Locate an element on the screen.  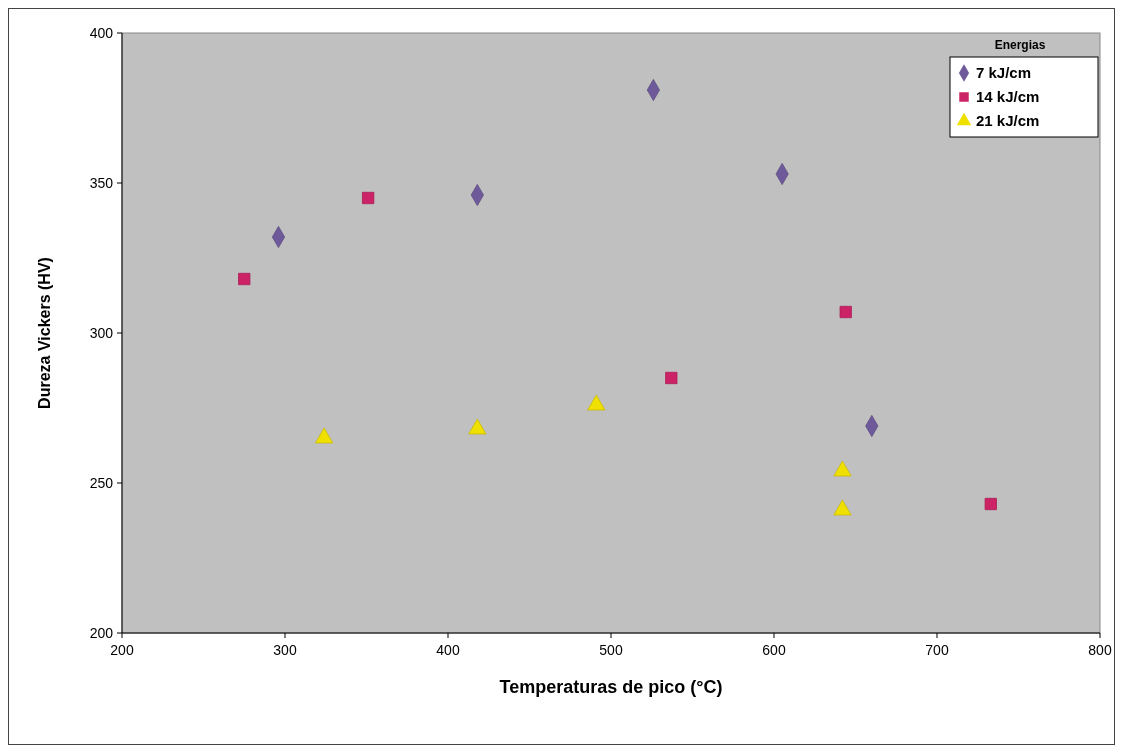
legend-label: 7 kJ/cm is located at coordinates (1004, 72).